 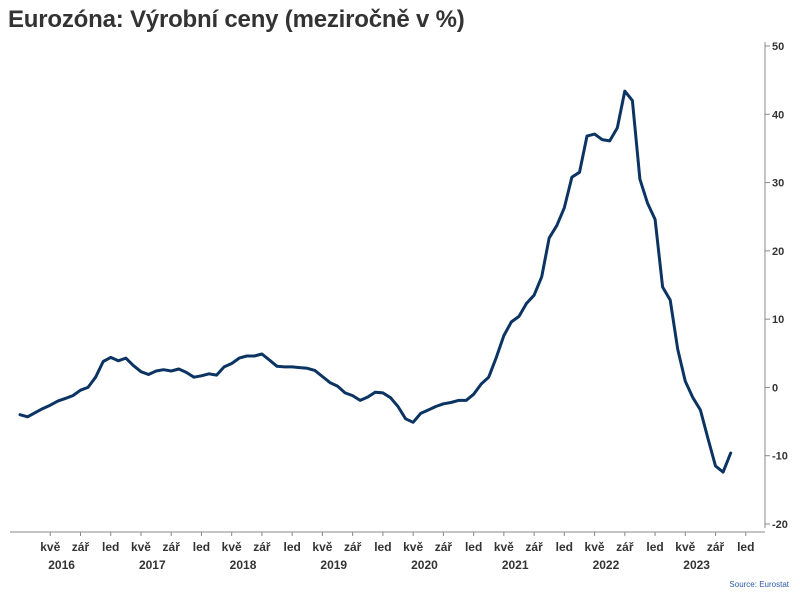 What do you see at coordinates (696, 565) in the screenshot?
I see `x-year-label: 2023` at bounding box center [696, 565].